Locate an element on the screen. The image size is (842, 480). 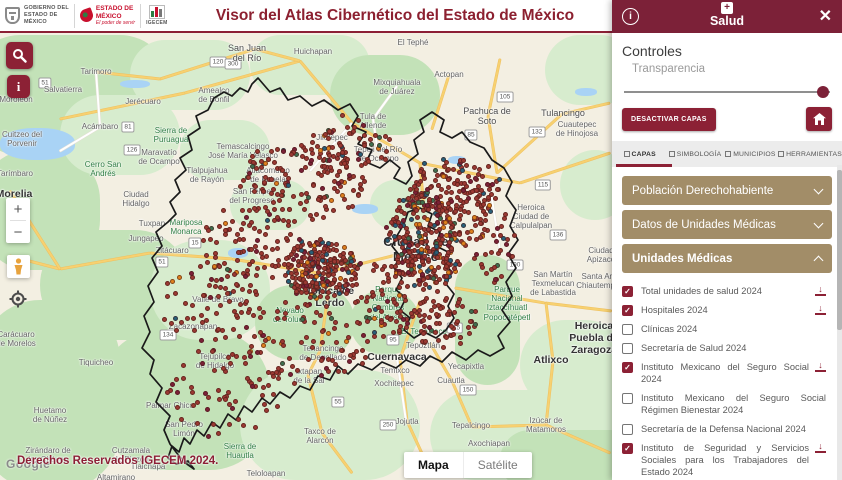
accordion-poblaci-n-derechohabiente: Población Derechohabiente is located at coordinates (727, 190).